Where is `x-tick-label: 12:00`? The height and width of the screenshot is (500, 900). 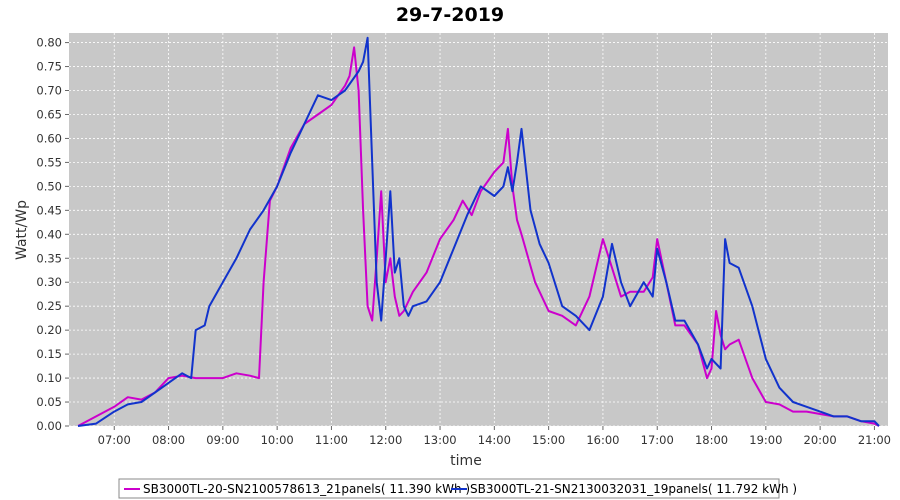
x-tick-label: 12:00 is located at coordinates (385, 440).